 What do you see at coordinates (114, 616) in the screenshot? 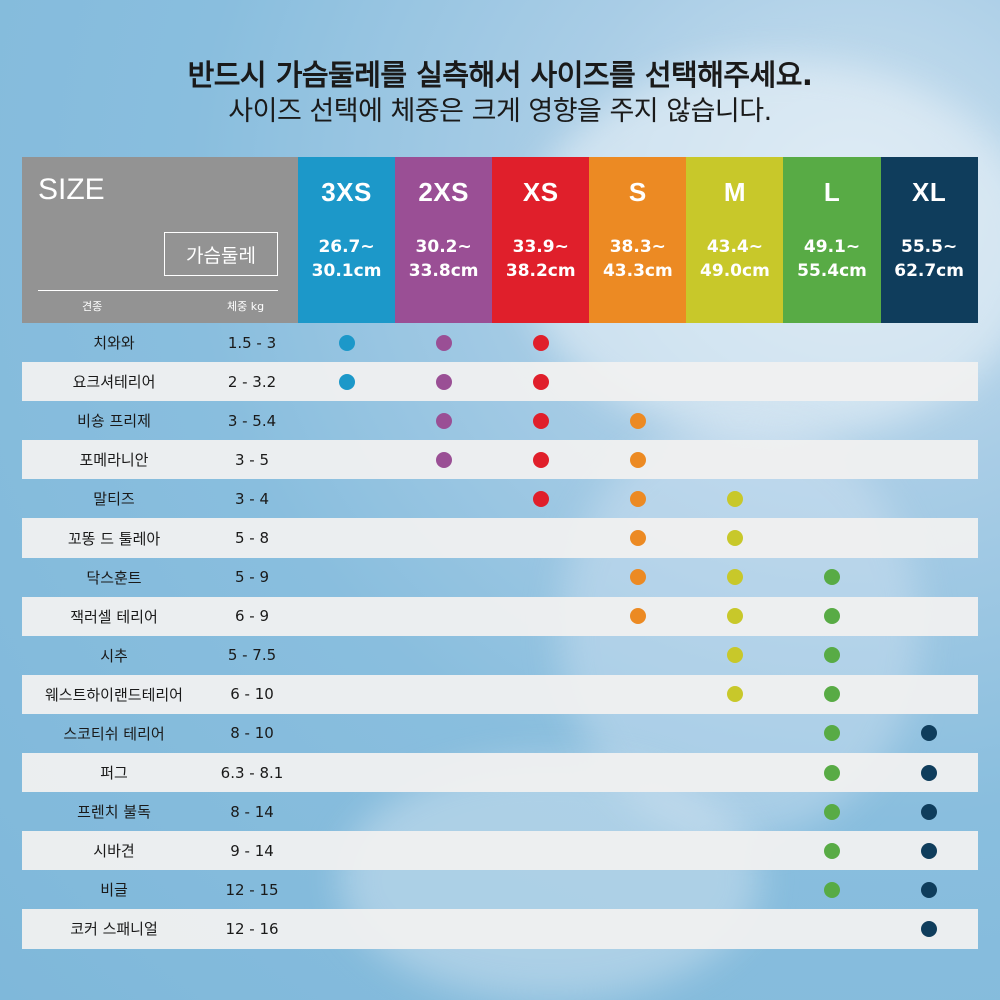
I see `breed-name: 잭러셀 테리어` at bounding box center [114, 616].